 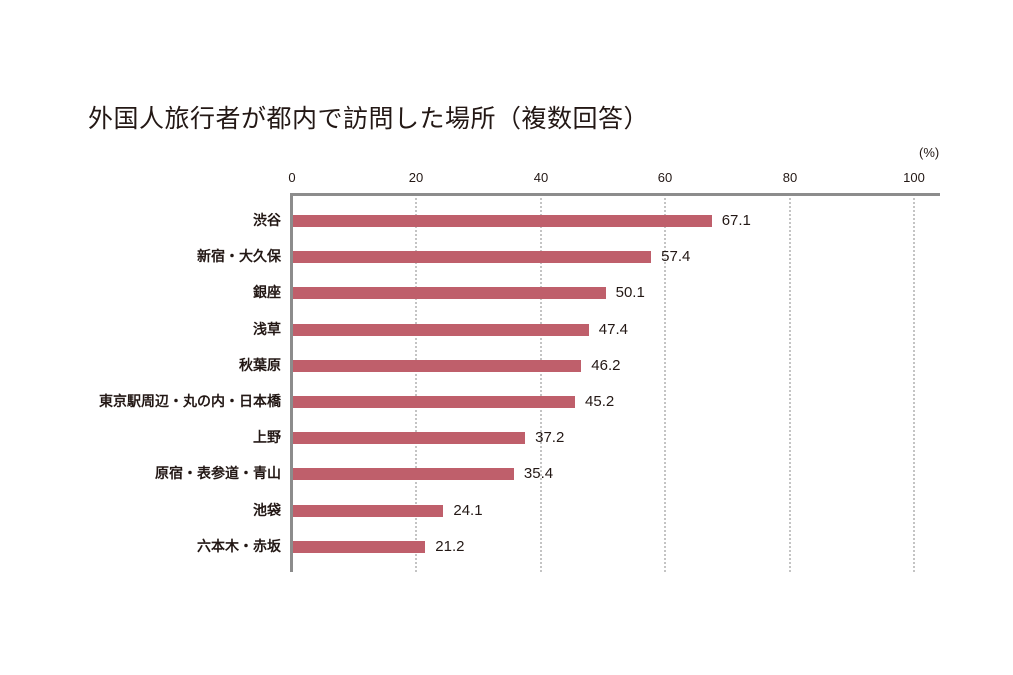 I want to click on tick-label: 60, so click(x=665, y=177).